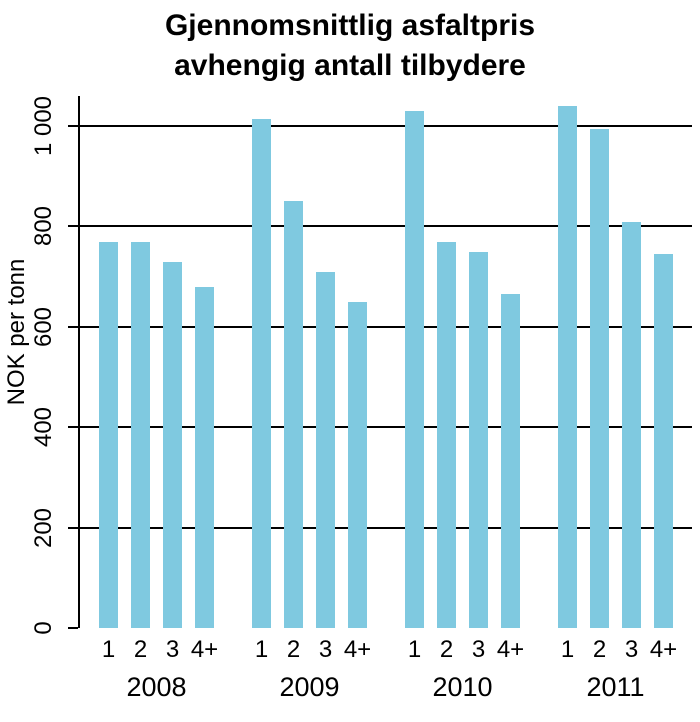 This screenshot has height=722, width=700. Describe the element at coordinates (16, 332) in the screenshot. I see `y-axis-label: NOK per tonn` at that location.